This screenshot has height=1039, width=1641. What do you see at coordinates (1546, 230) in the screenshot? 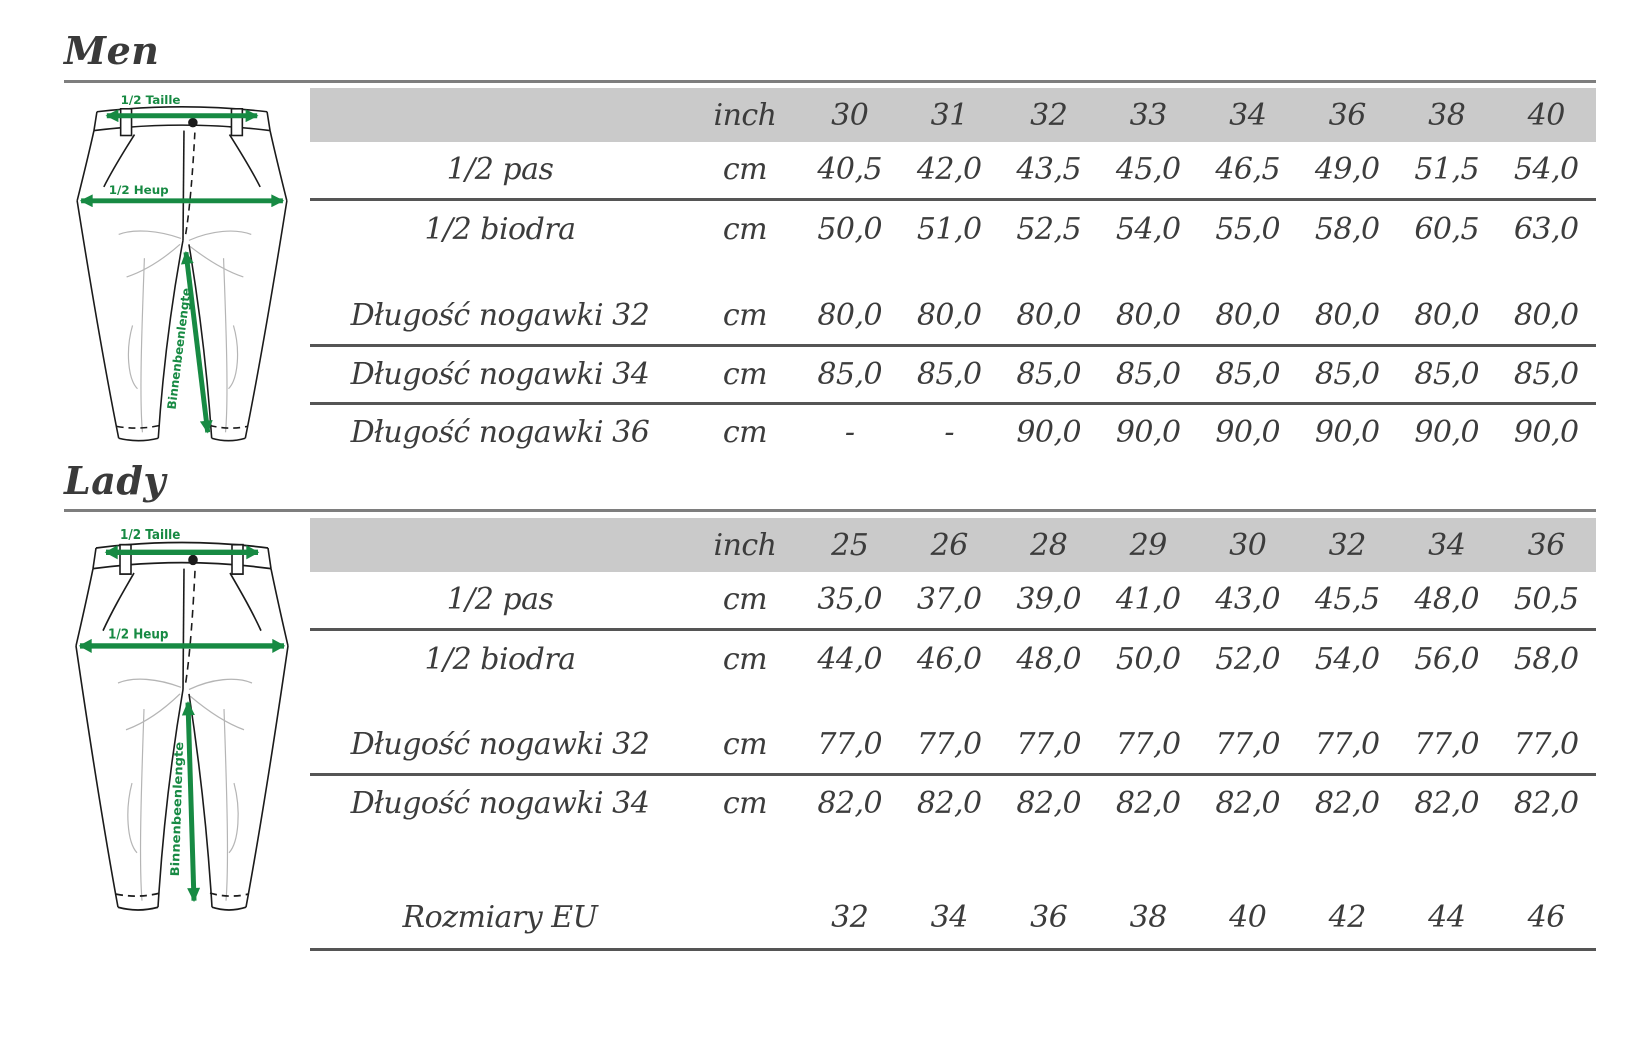
I see `value-cell: 63,0` at bounding box center [1546, 230].